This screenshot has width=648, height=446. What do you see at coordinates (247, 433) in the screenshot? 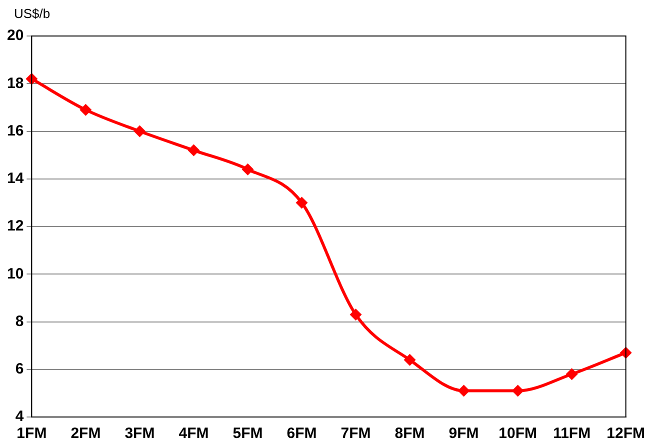
I see `x-tick-label: 5FM` at bounding box center [247, 433].